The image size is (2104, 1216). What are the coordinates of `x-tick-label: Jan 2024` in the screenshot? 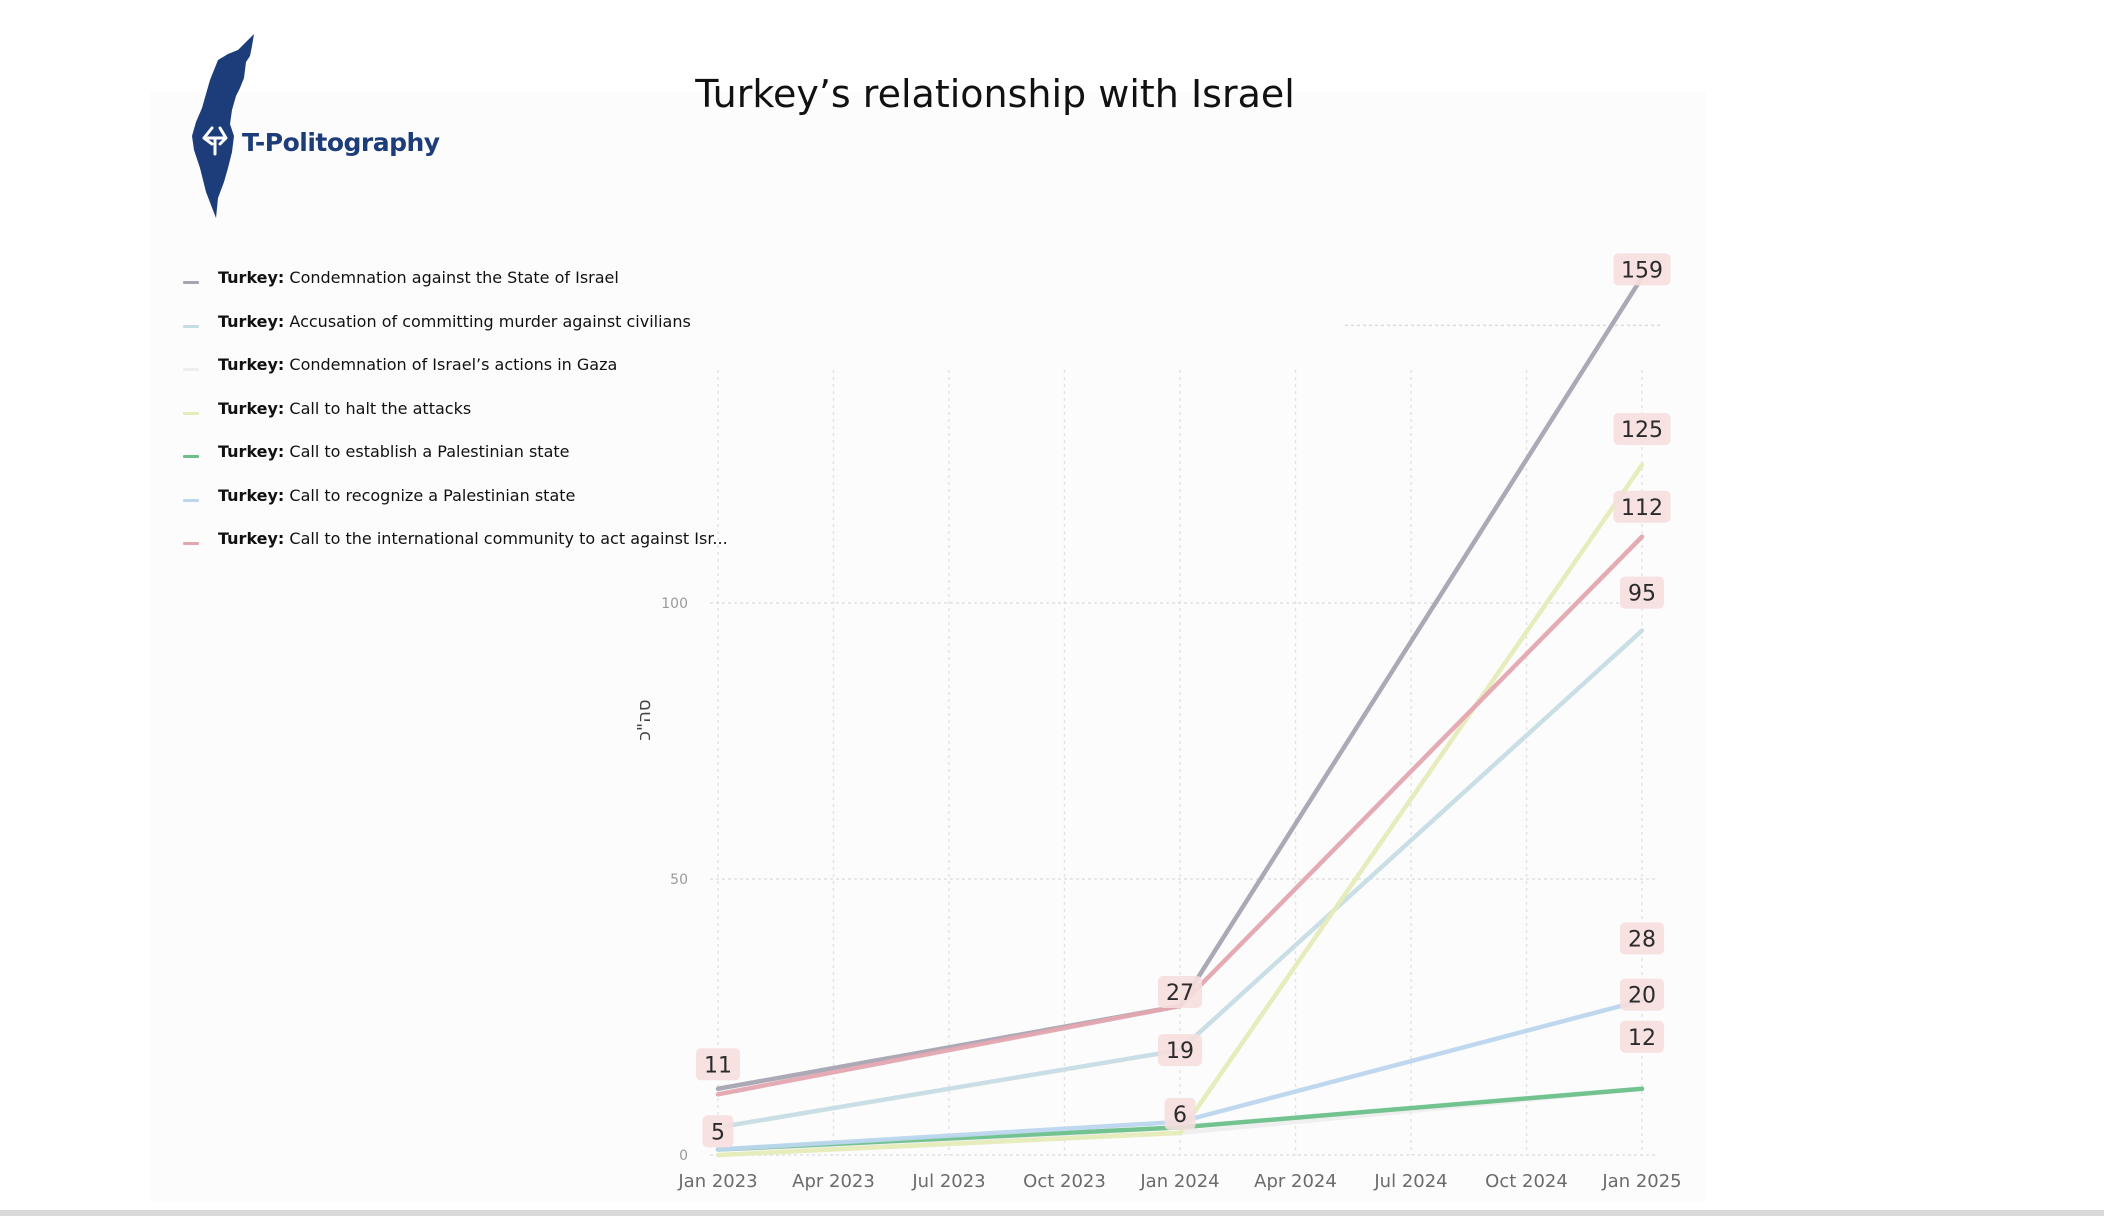 It's located at (1179, 1181).